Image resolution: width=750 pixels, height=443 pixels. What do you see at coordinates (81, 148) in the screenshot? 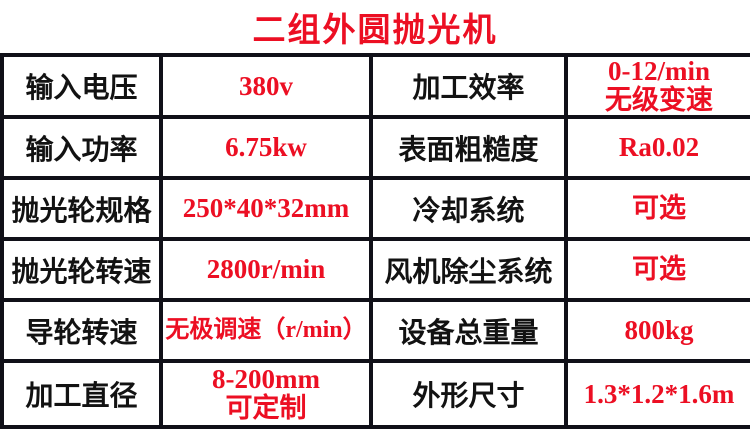
I see `spec-label-input-power: 输入功率` at bounding box center [81, 148].